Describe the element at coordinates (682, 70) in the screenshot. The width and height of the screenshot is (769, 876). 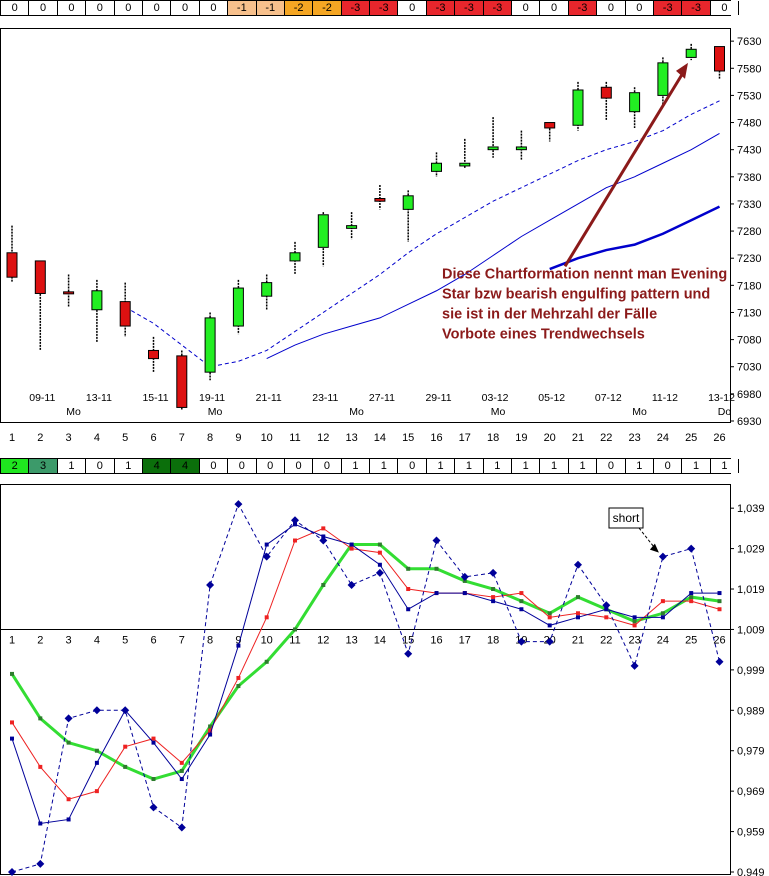
I see `trend-arrow-head` at that location.